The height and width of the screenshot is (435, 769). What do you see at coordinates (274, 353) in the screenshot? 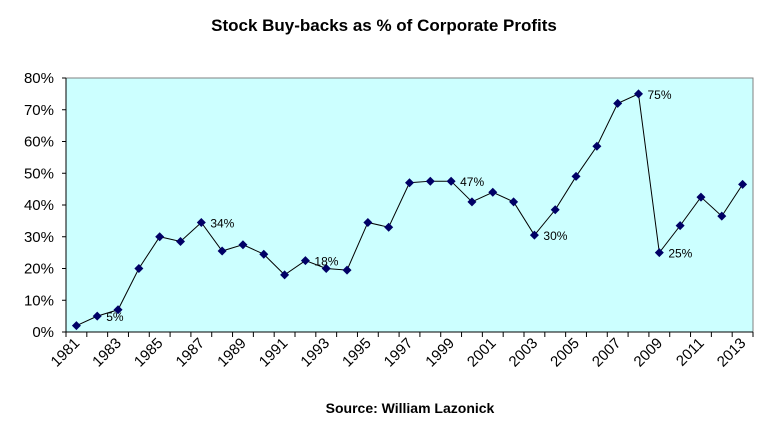
I see `x-tick-label: 1991` at bounding box center [274, 353].